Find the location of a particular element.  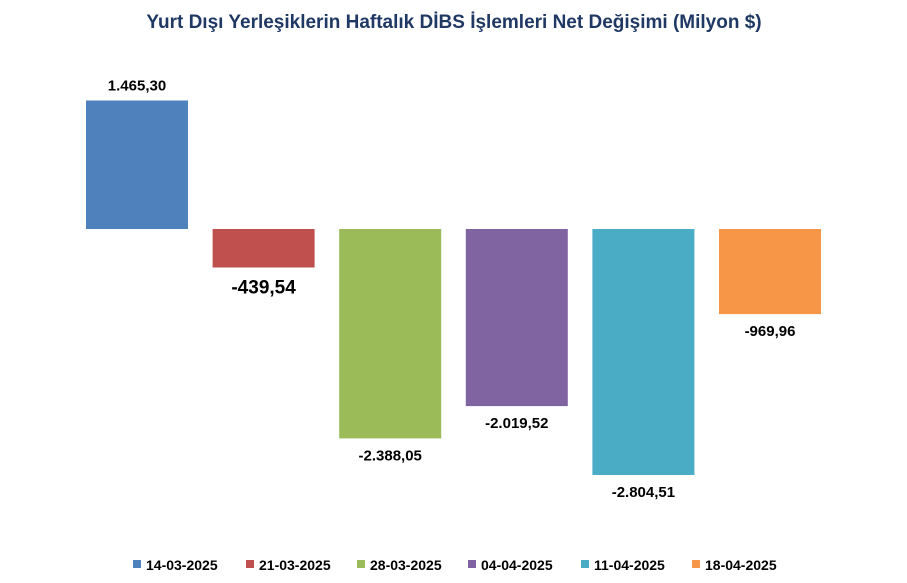

bar-14-03-2025 is located at coordinates (137, 164).